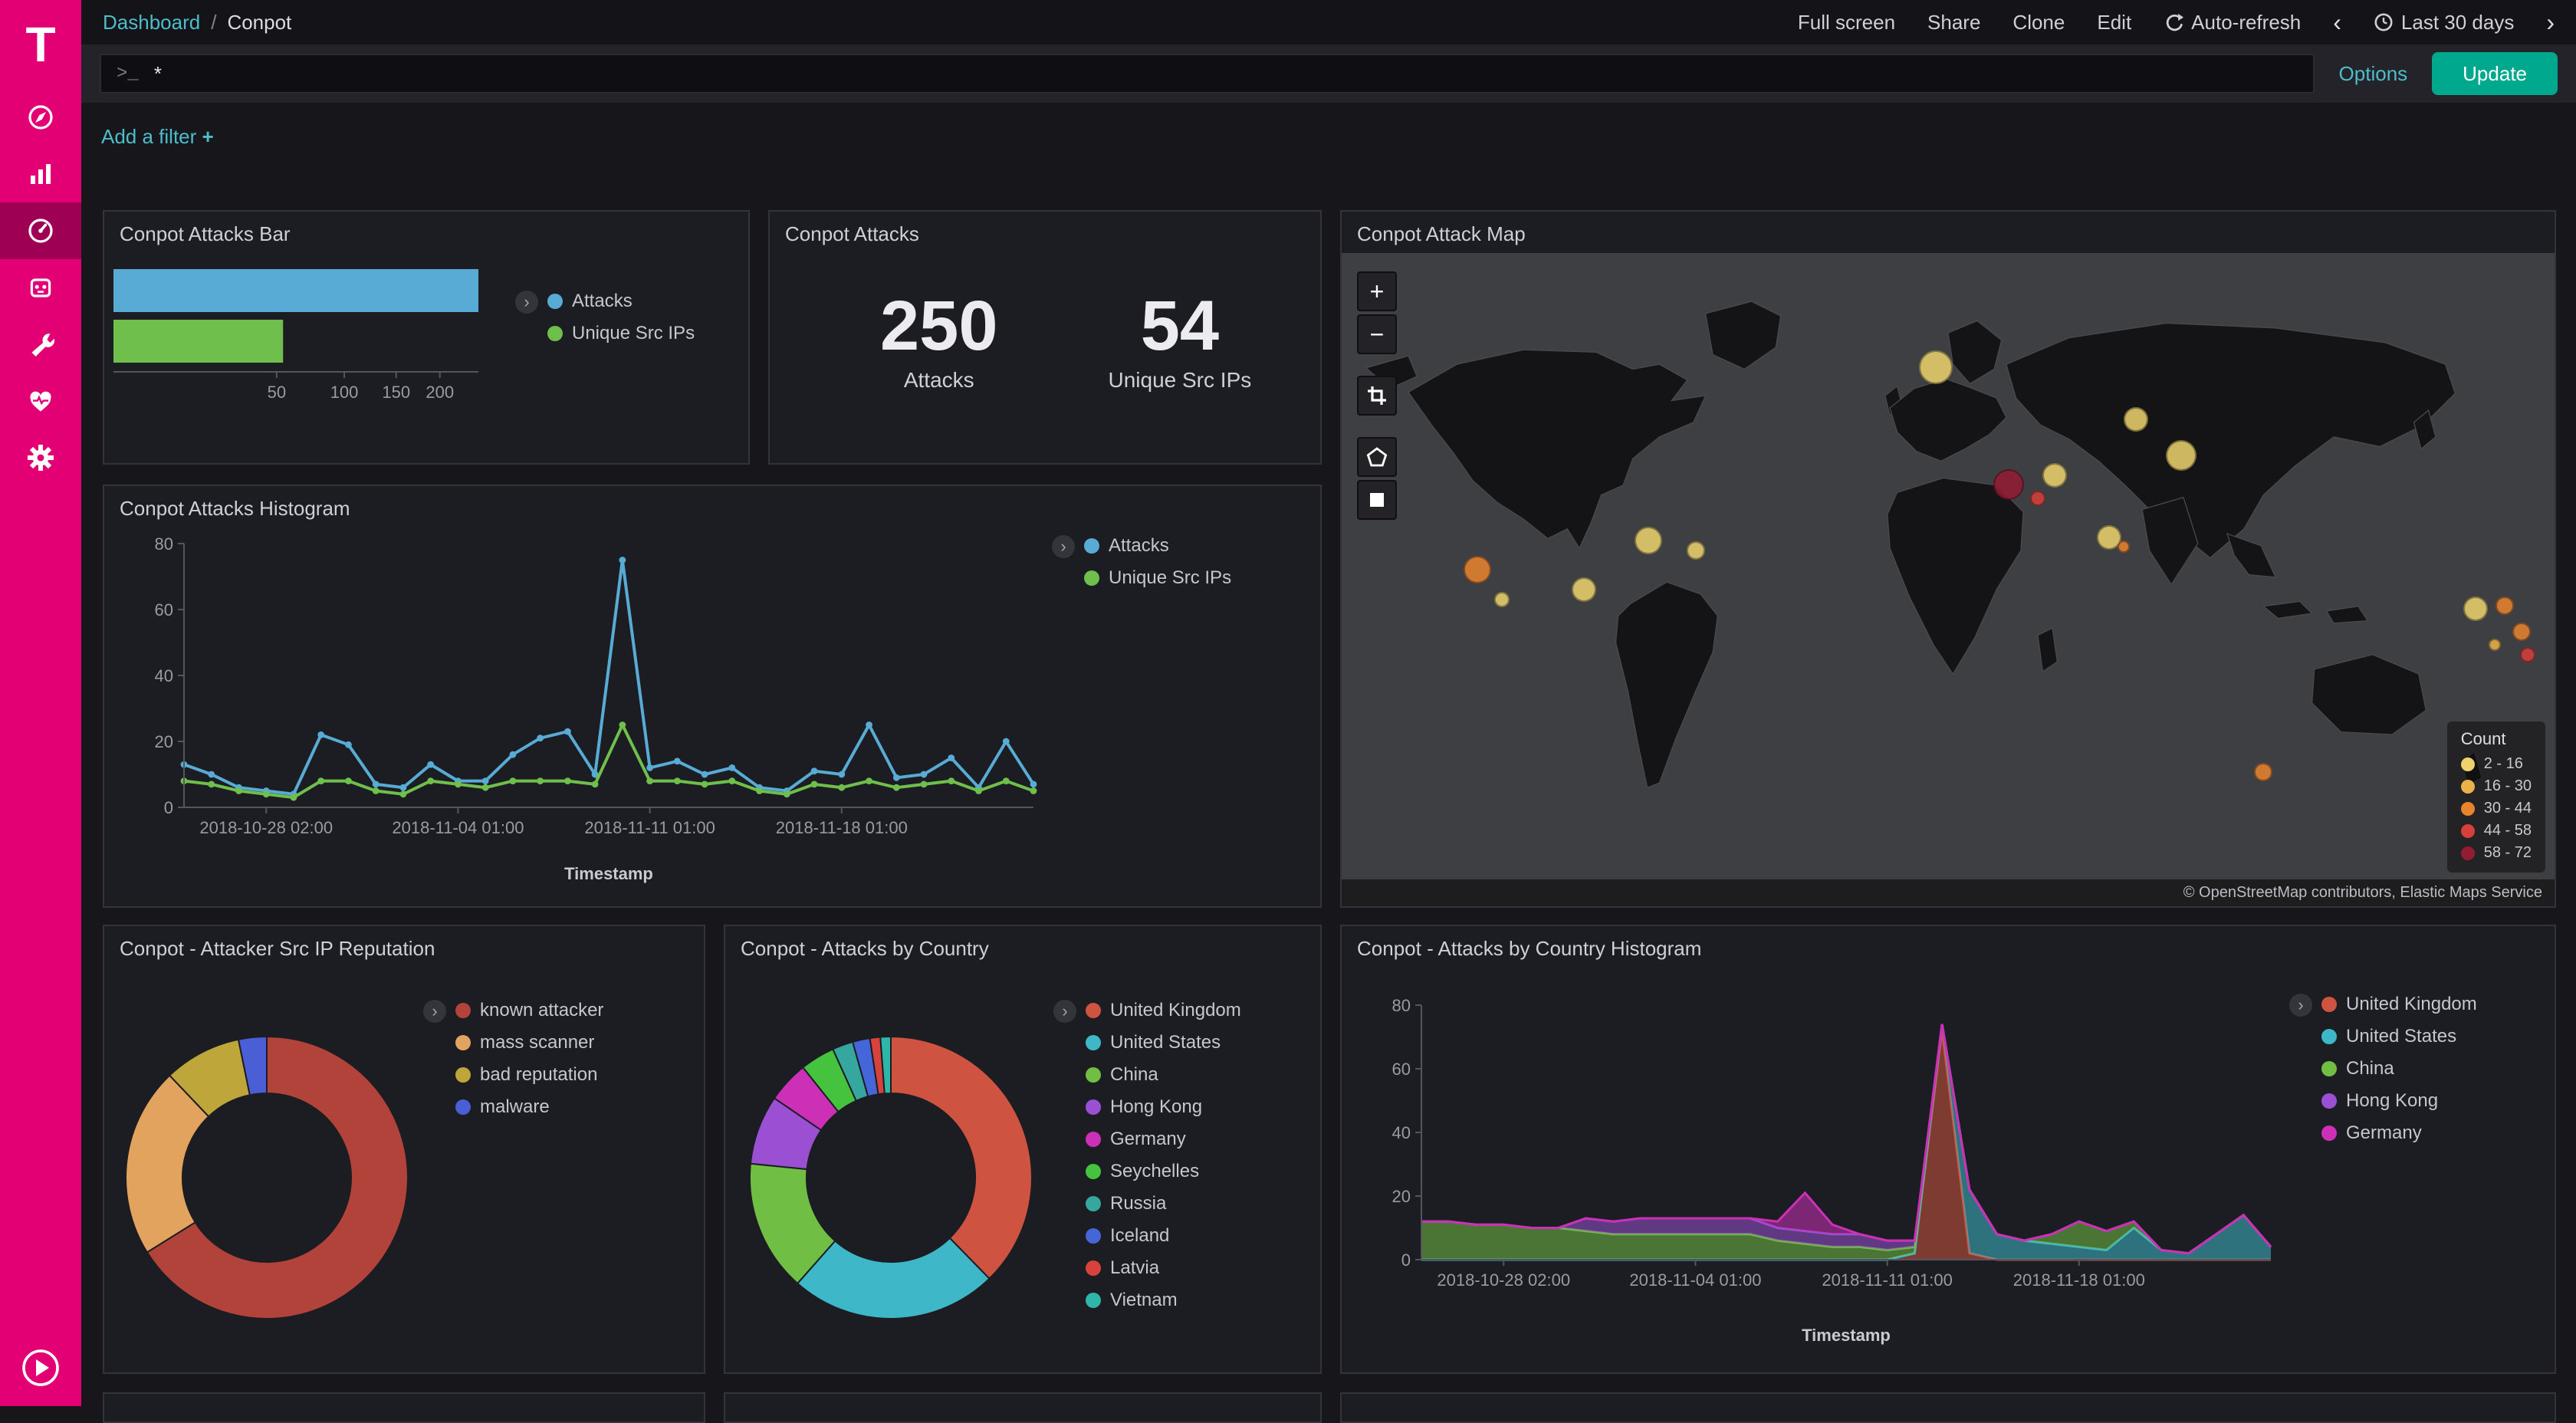  Describe the element at coordinates (41, 345) in the screenshot. I see `sidebar-item-devtools` at that location.